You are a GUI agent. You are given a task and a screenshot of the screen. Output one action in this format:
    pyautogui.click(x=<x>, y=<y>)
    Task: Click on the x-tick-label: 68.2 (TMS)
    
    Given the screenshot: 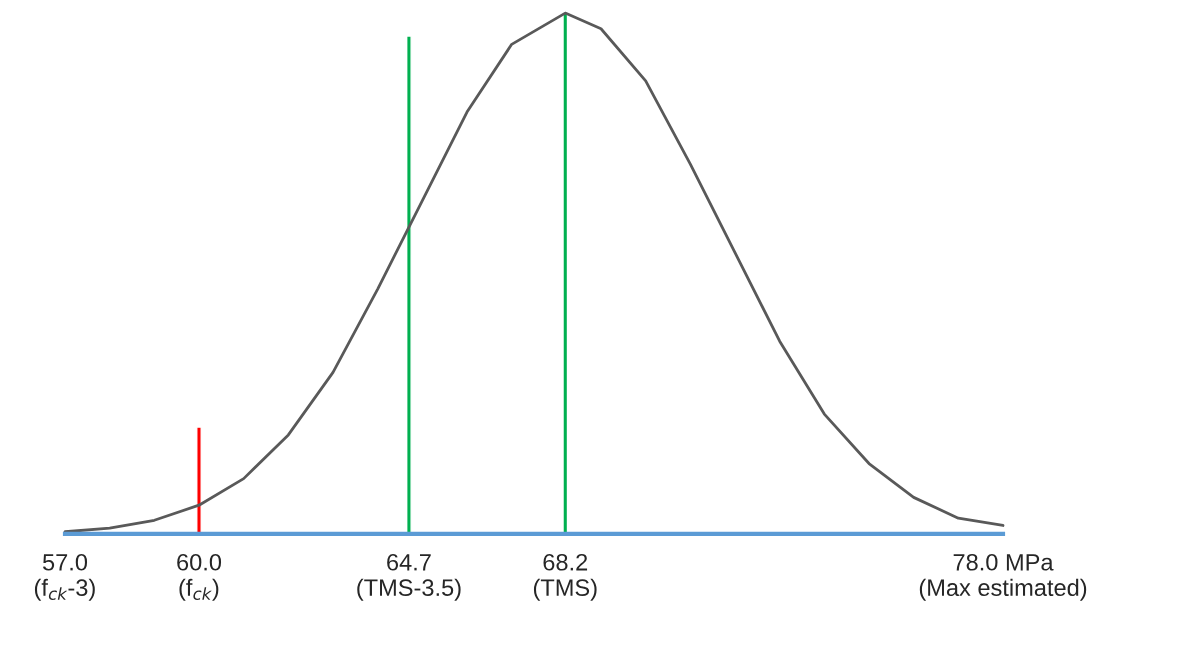 What is the action you would take?
    pyautogui.click(x=565, y=577)
    